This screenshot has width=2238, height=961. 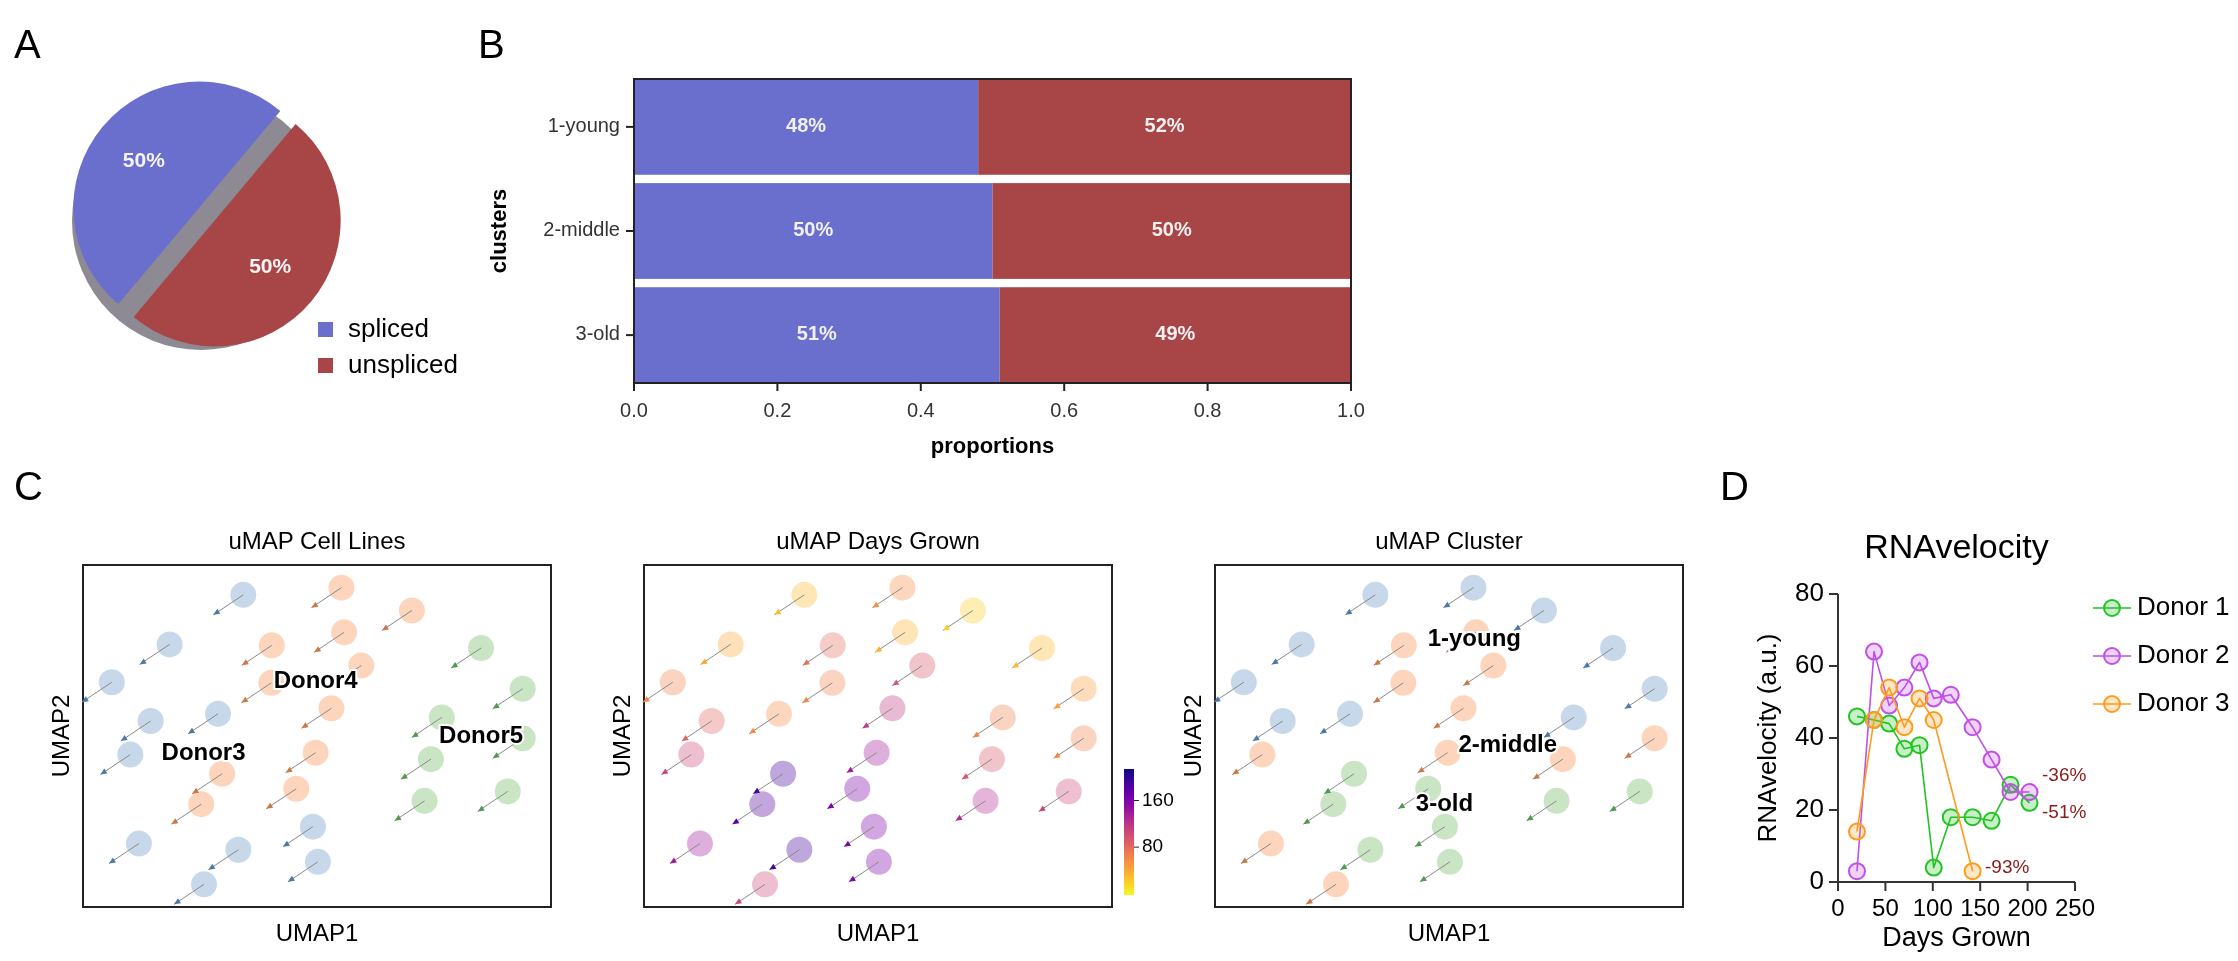 What do you see at coordinates (1956, 937) in the screenshot?
I see `x-axis-title: Days Grown` at bounding box center [1956, 937].